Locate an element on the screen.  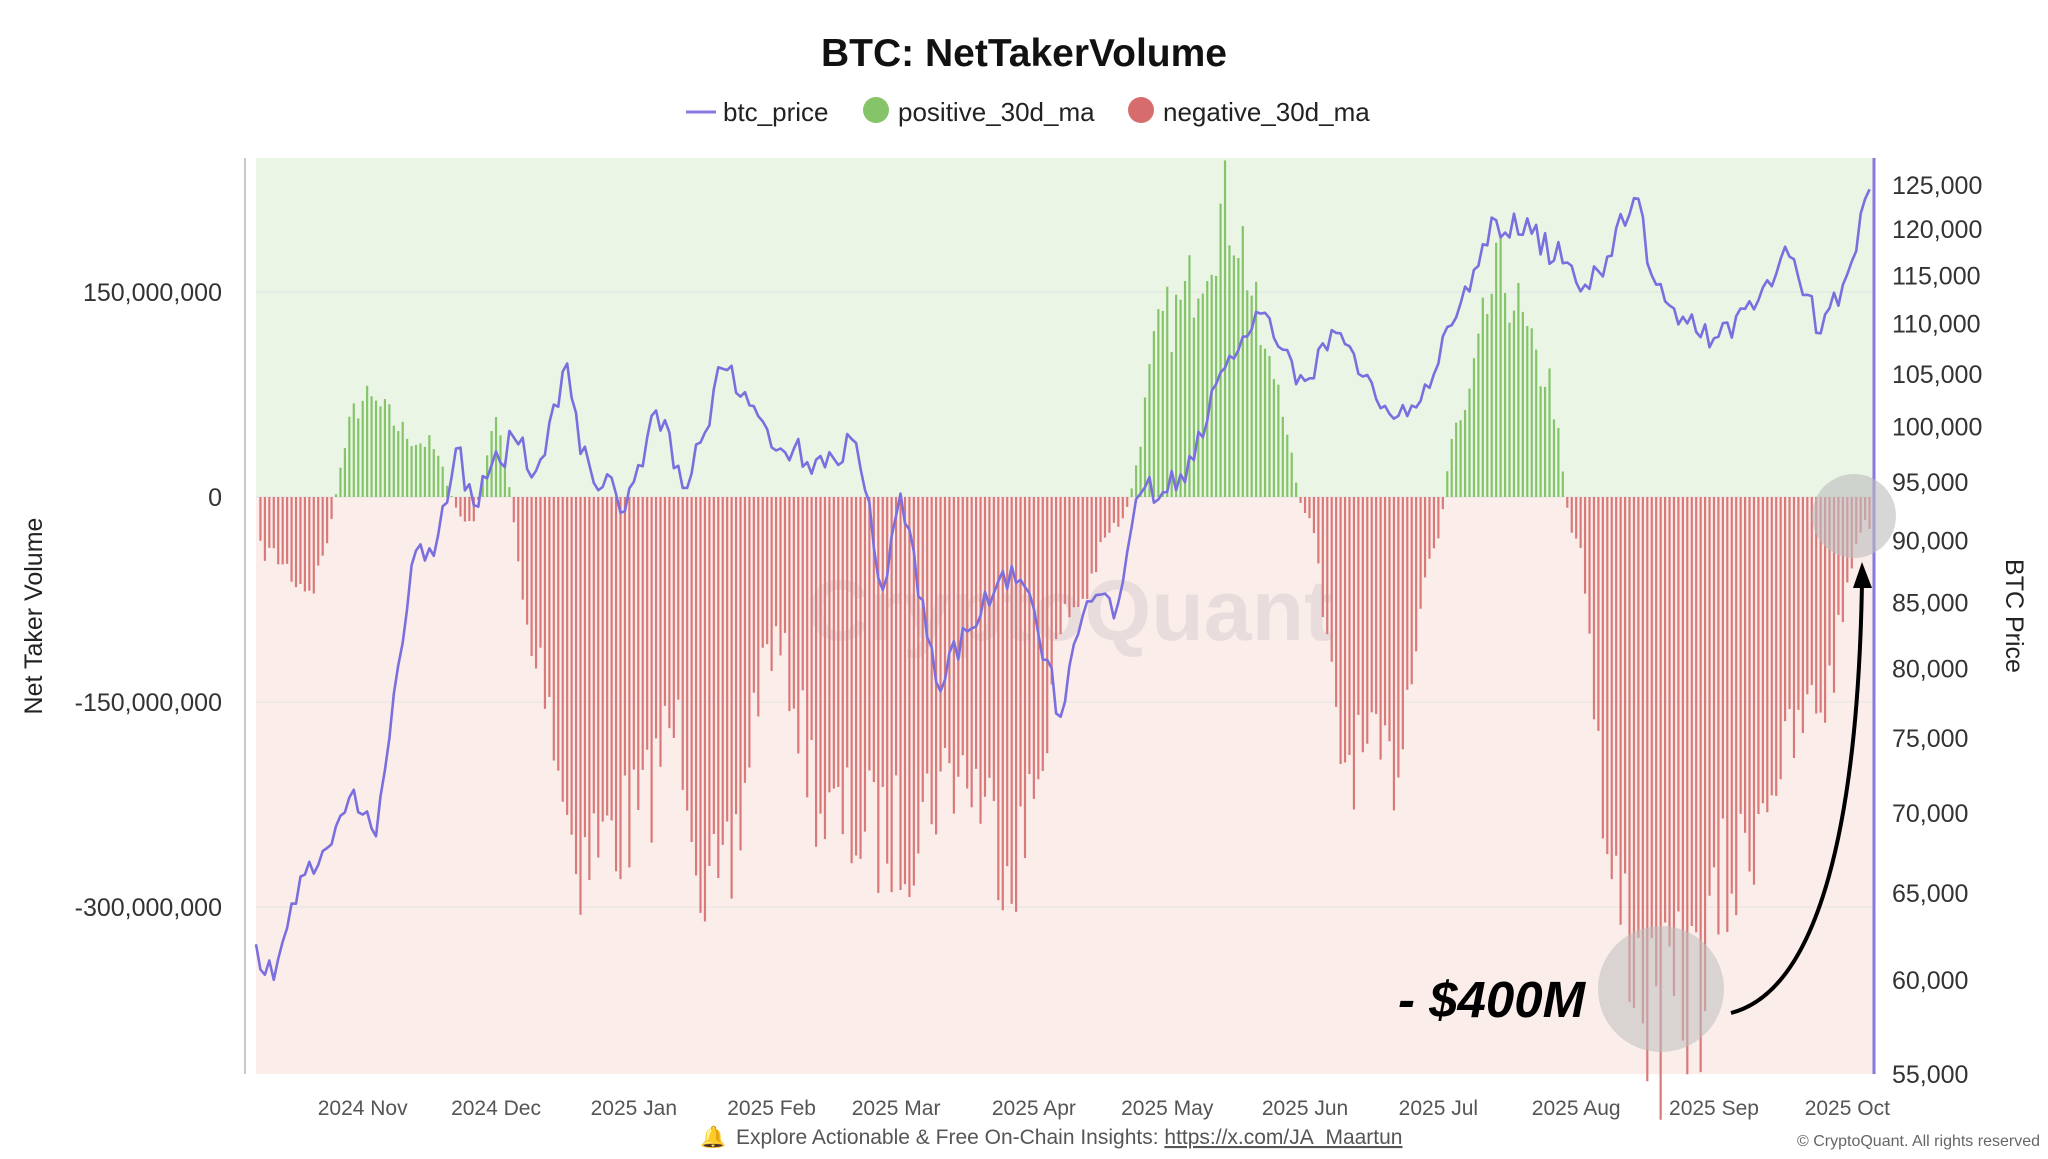
legend-item-negative: negative_30d_ma is located at coordinates (1249, 112).